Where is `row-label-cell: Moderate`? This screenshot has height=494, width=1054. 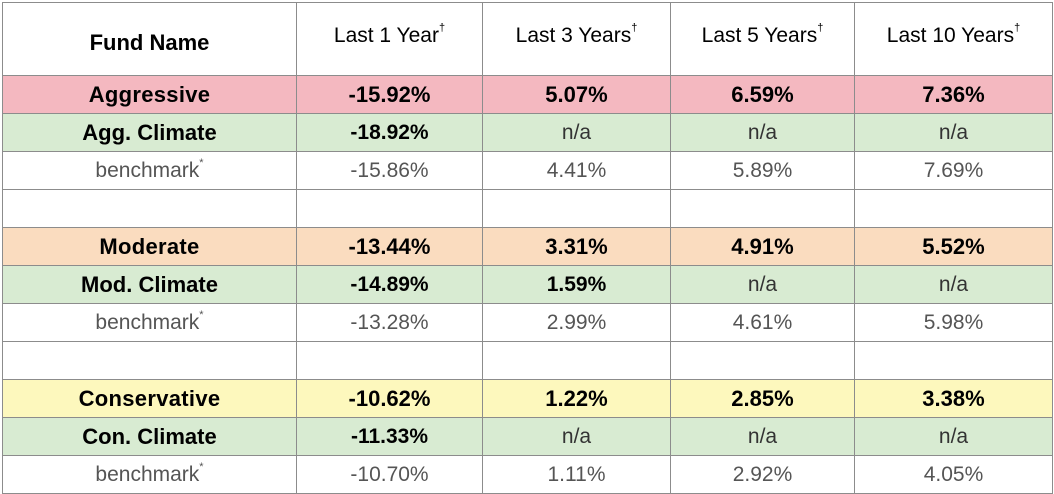 row-label-cell: Moderate is located at coordinates (149, 246).